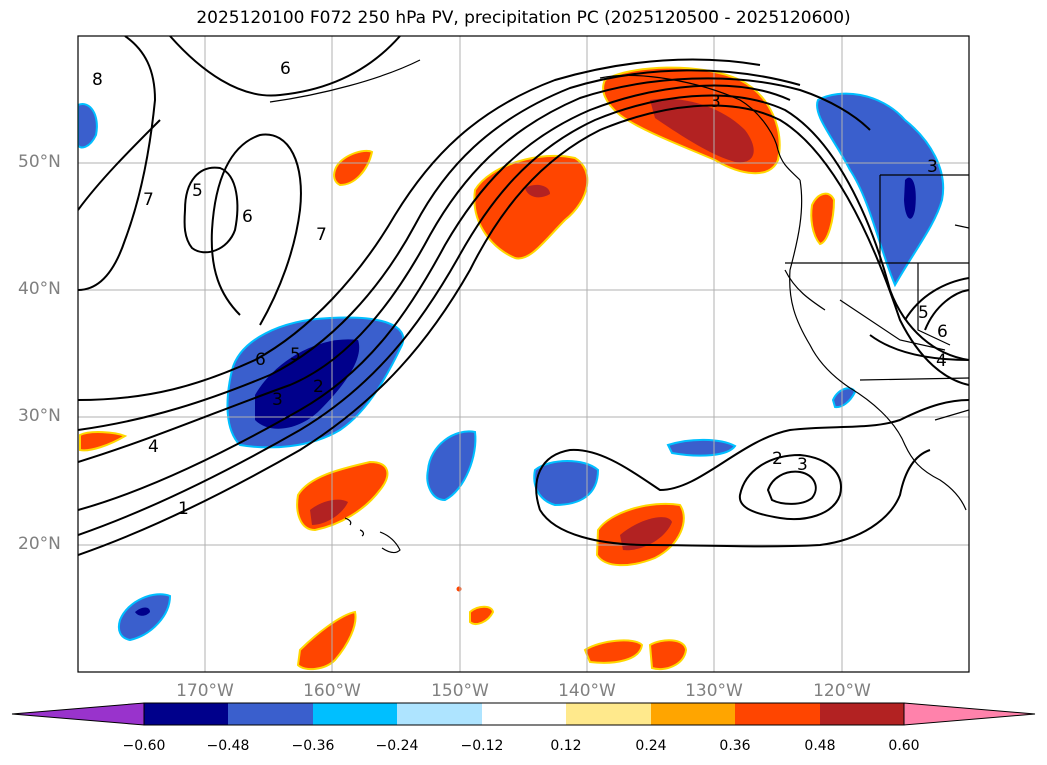  Describe the element at coordinates (88, 126) in the screenshot. I see `precip-neg-west-edge` at that location.